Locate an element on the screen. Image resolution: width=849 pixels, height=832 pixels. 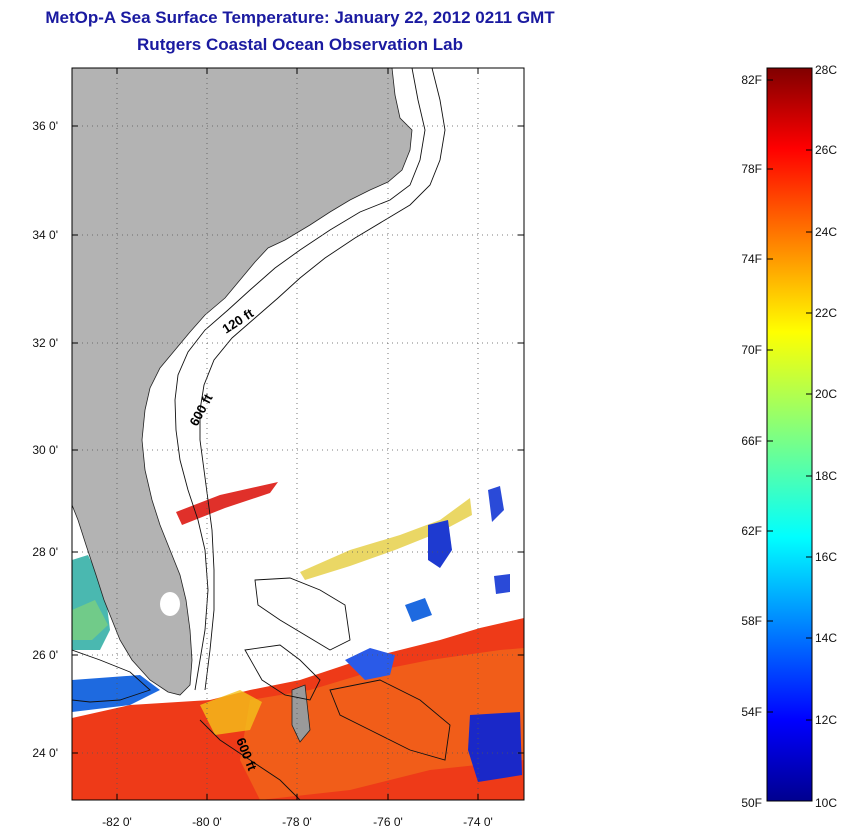
lake-okeechobee is located at coordinates (170, 604).